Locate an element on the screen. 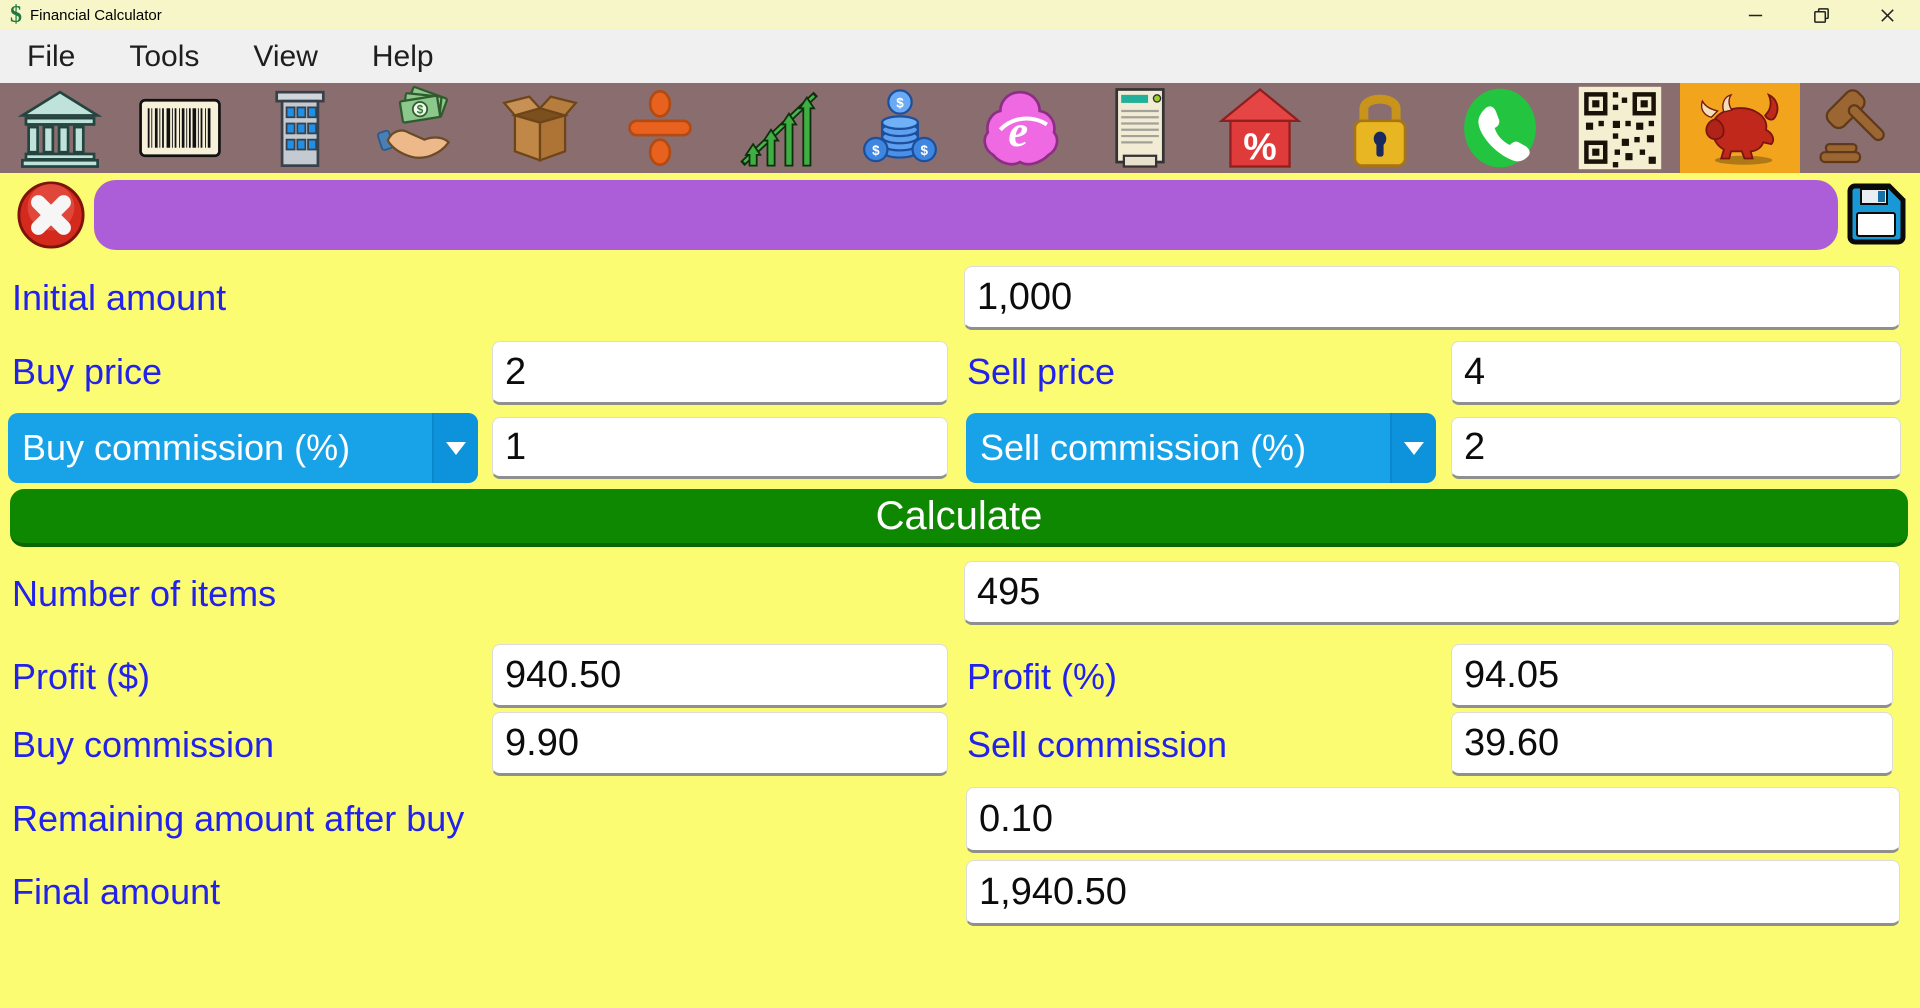 The height and width of the screenshot is (1008, 1920). window-controls is located at coordinates (1821, 15).